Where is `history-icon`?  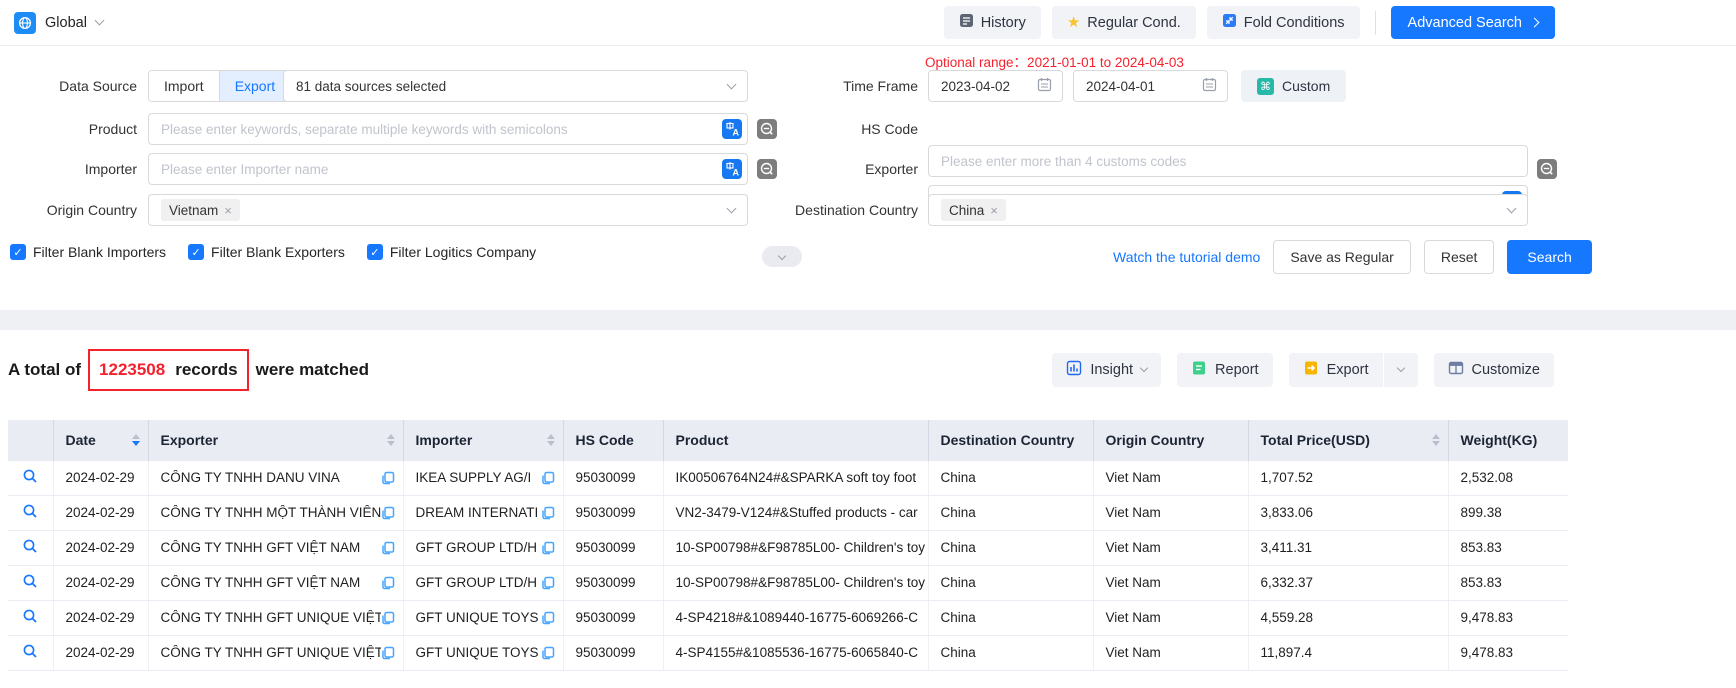 history-icon is located at coordinates (966, 22).